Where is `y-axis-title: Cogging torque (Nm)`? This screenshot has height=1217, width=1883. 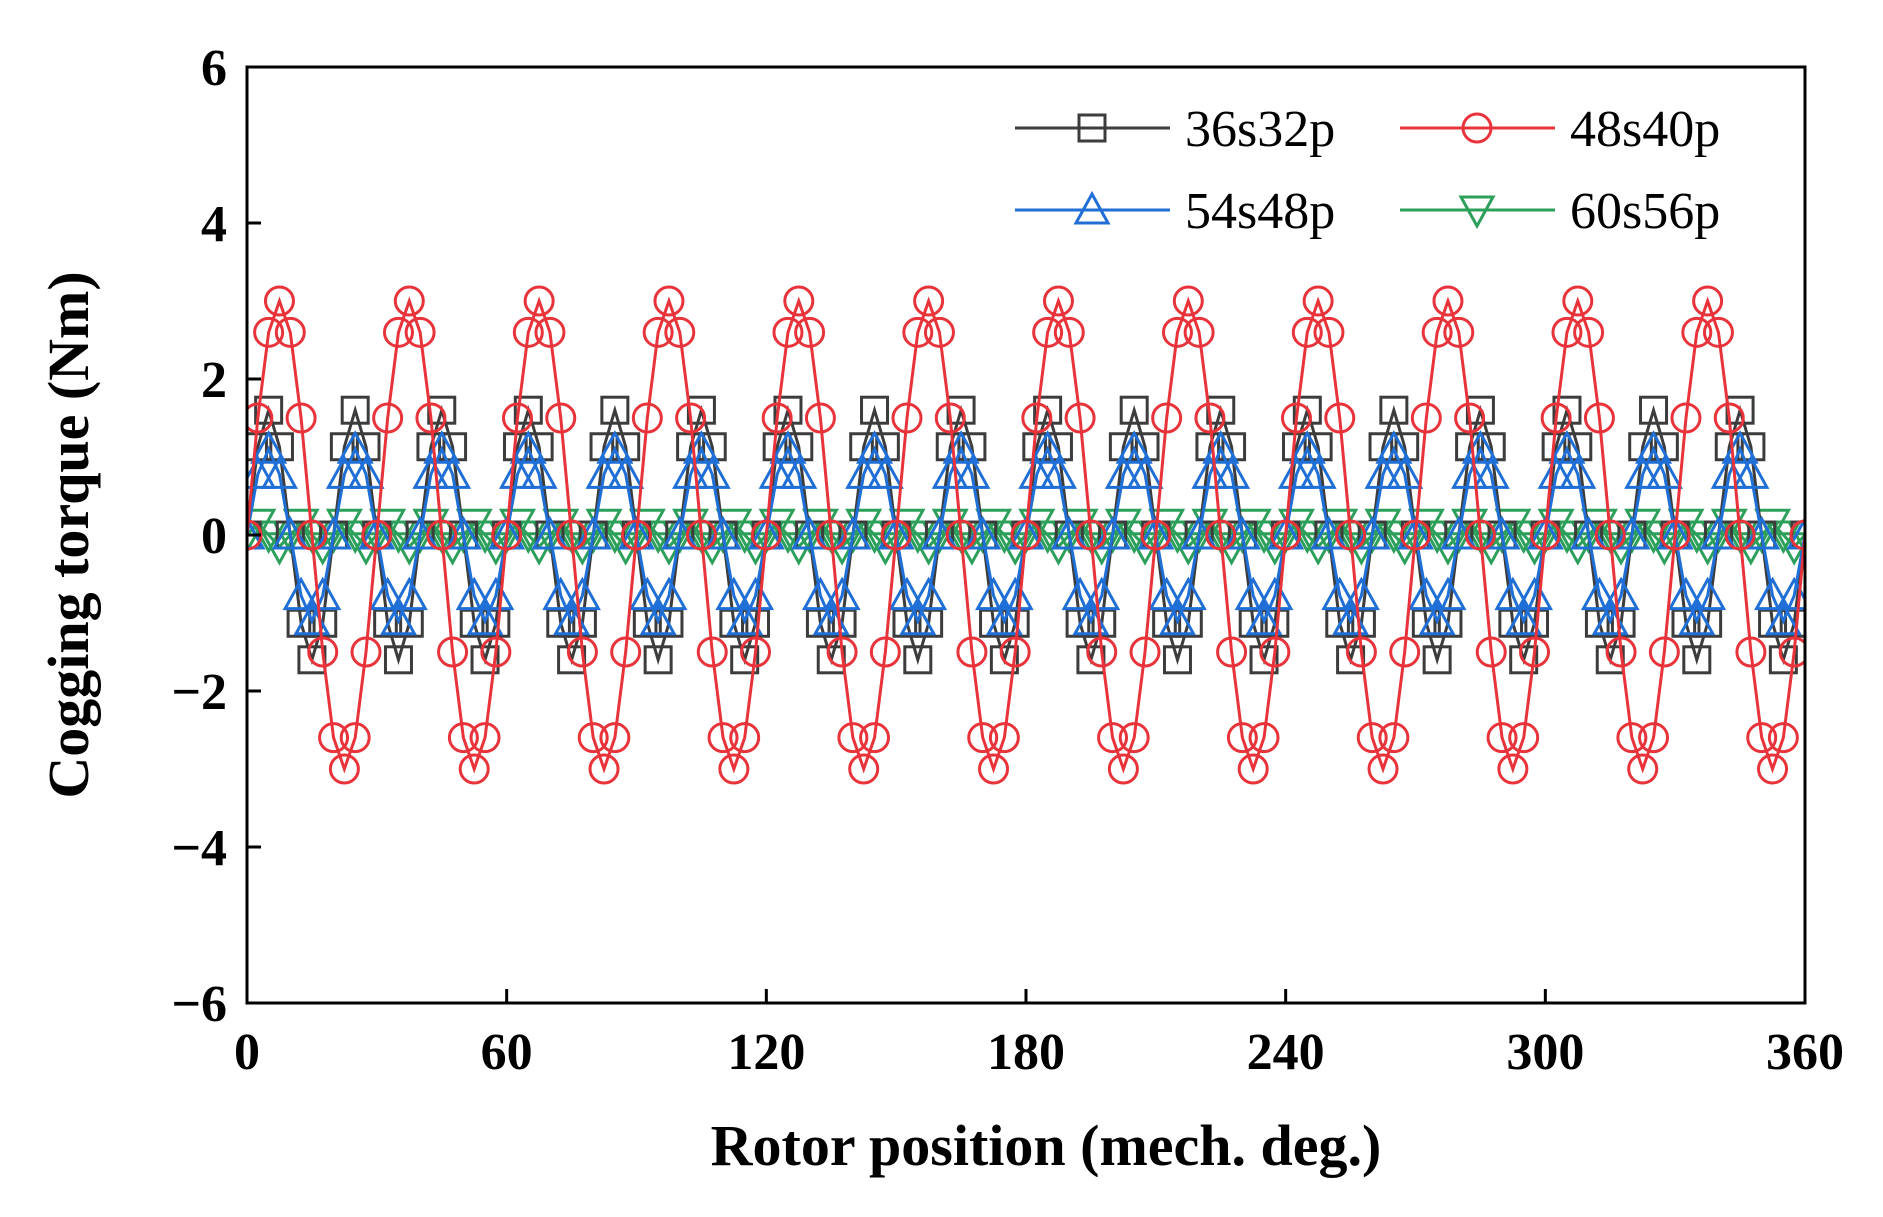 y-axis-title: Cogging torque (Nm) is located at coordinates (68, 534).